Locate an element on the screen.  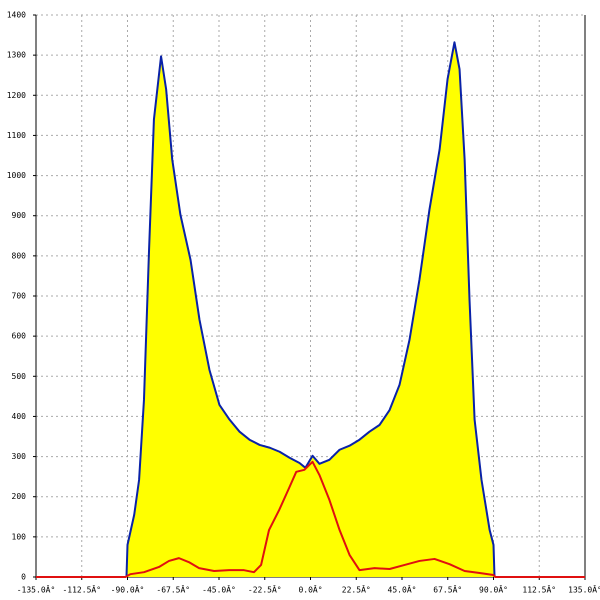
x-tick-label: 90.0Â° is located at coordinates (493, 589).